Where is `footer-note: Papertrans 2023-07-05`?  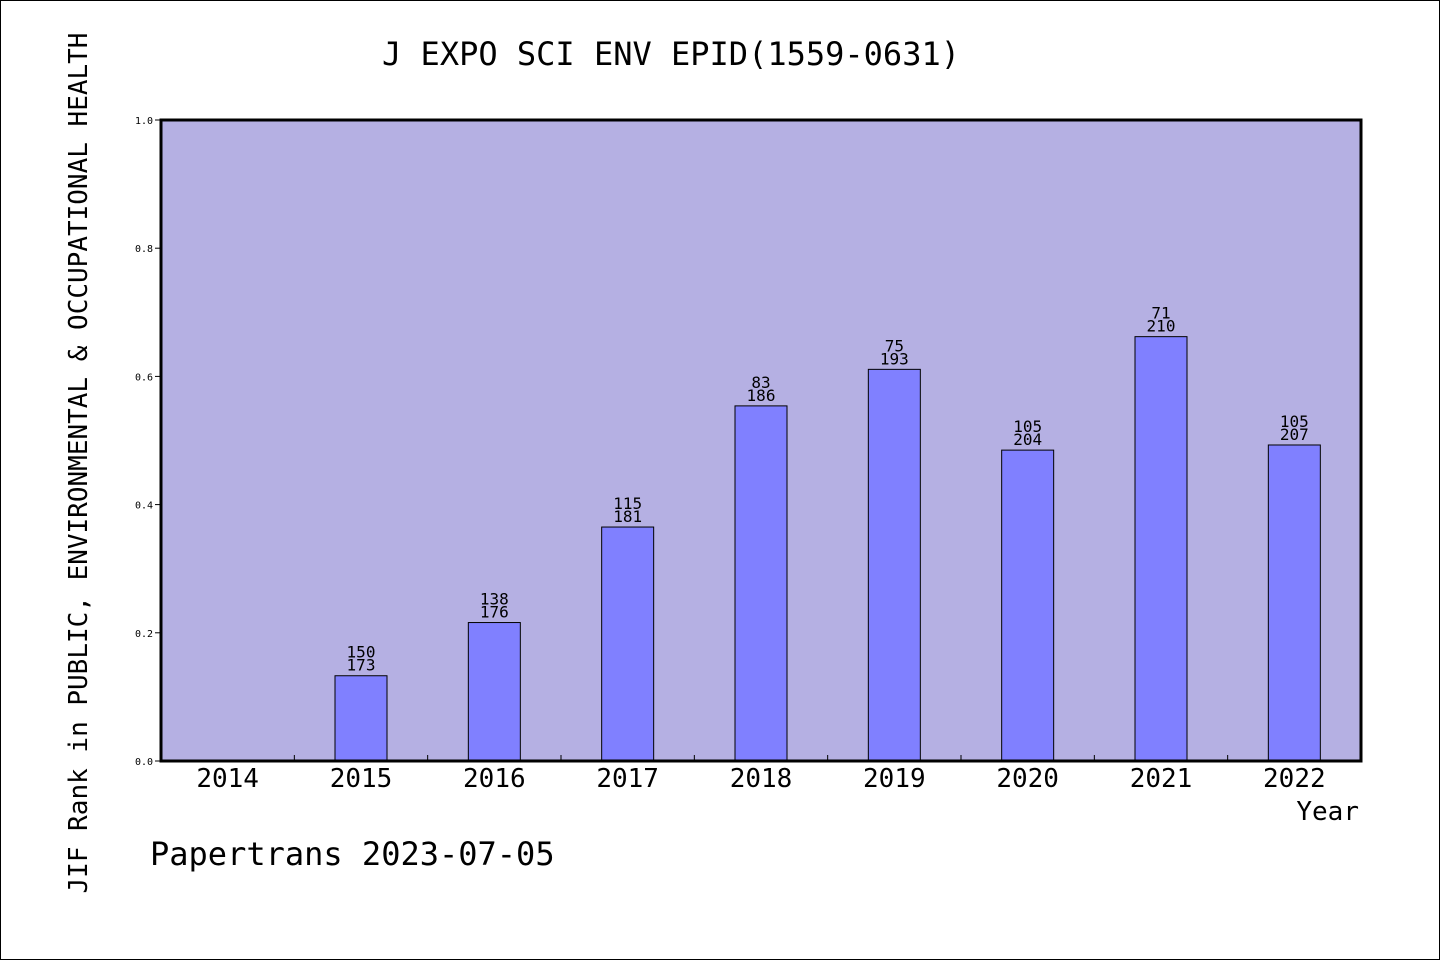
footer-note: Papertrans 2023-07-05 is located at coordinates (352, 854).